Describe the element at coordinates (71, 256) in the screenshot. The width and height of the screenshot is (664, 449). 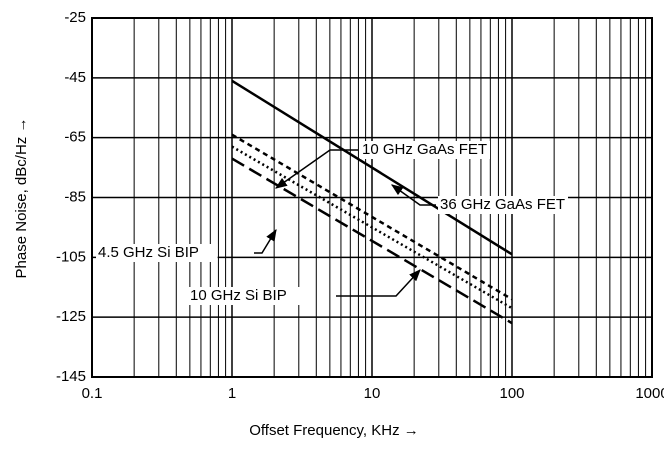
I see `y-tick-label: -105` at that location.